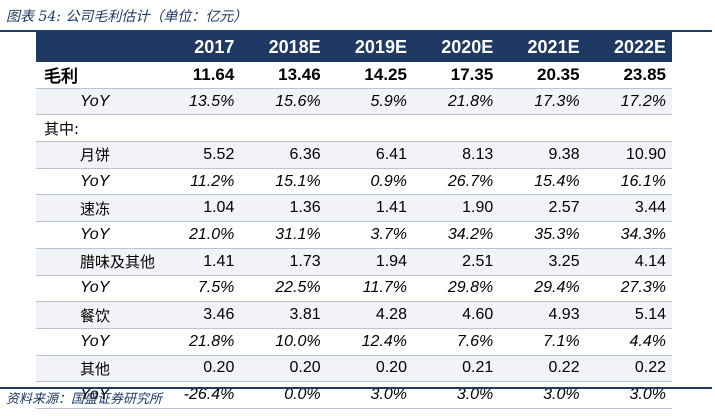 This screenshot has width=715, height=416. What do you see at coordinates (197, 47) in the screenshot?
I see `col-header: 2017` at bounding box center [197, 47].